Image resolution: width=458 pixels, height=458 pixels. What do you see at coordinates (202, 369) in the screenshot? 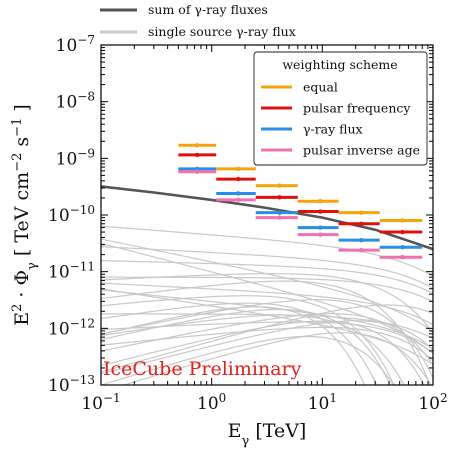
I see `icecube-preliminary-label: IceCube Preliminary` at bounding box center [202, 369].